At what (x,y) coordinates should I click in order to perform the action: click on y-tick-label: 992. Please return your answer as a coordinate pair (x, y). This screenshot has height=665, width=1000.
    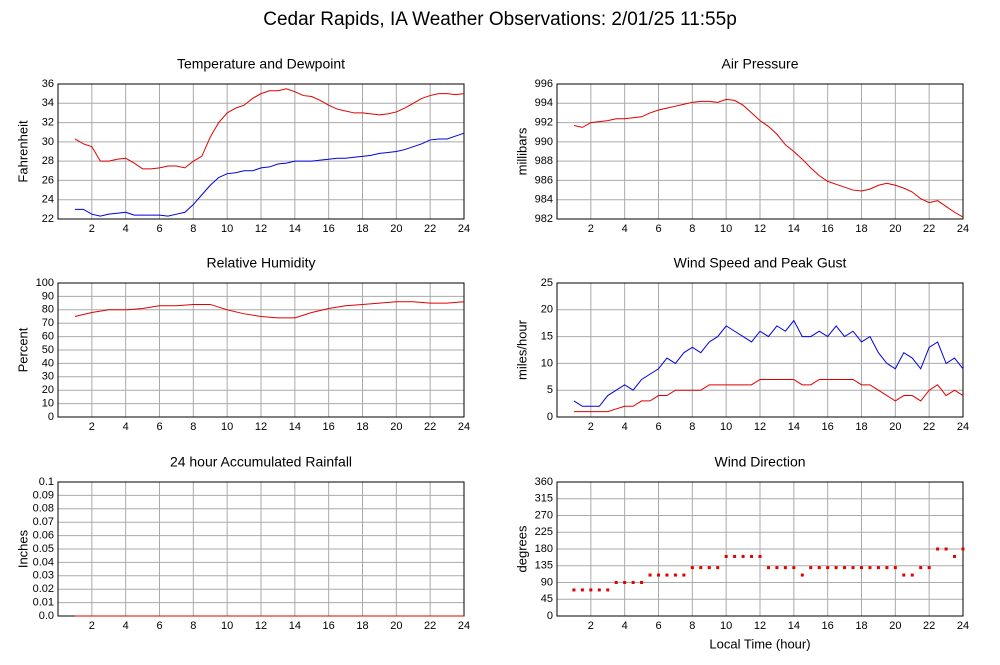
    Looking at the image, I should click on (544, 122).